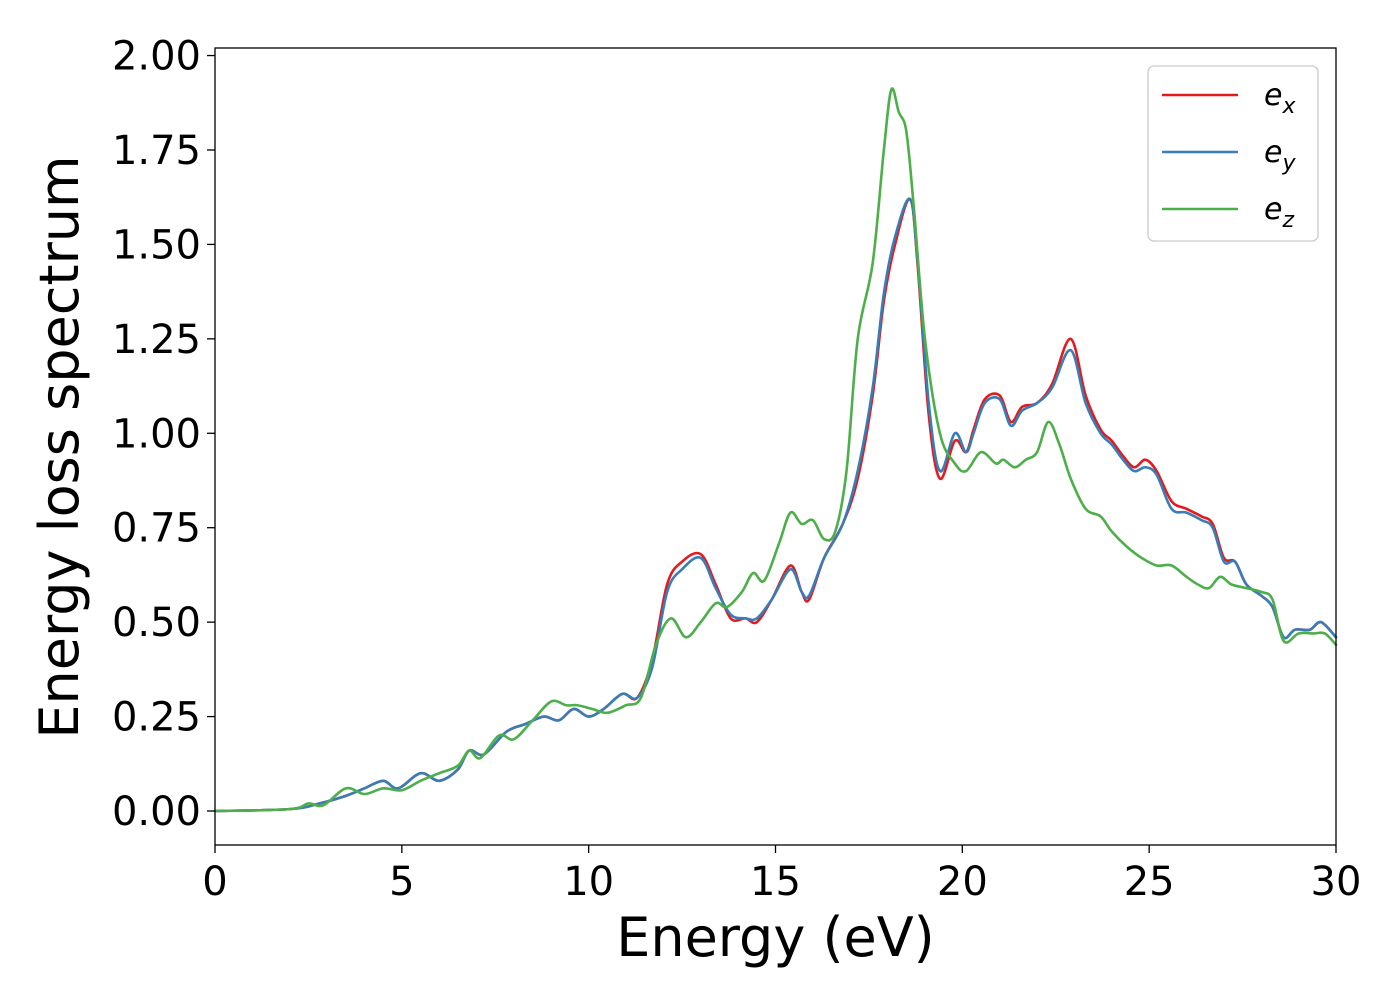 The height and width of the screenshot is (1000, 1400). I want to click on y-tick-label: 2.00, so click(156, 57).